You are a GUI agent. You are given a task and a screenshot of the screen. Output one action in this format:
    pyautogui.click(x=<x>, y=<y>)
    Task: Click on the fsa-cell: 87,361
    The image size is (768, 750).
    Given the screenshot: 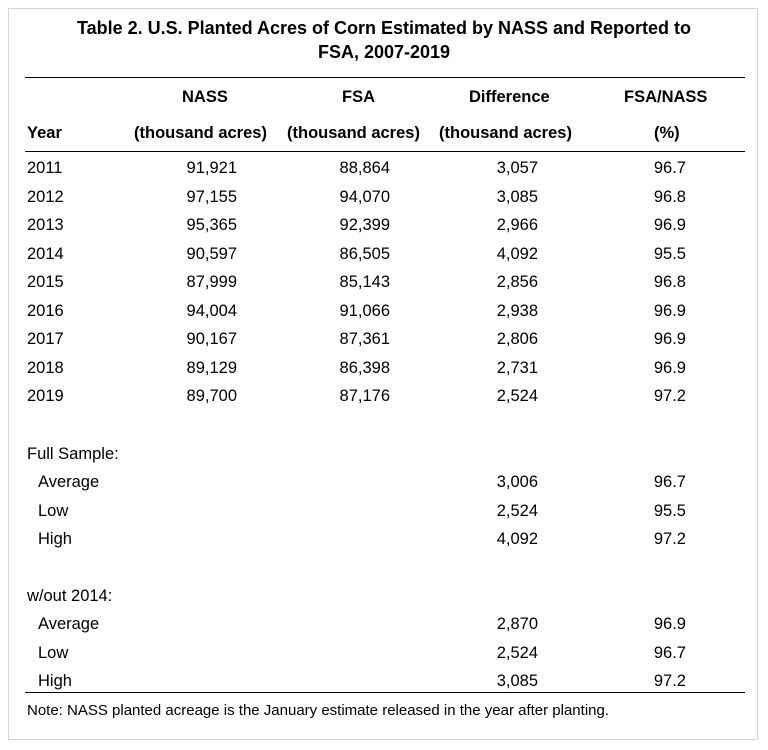 What is the action you would take?
    pyautogui.click(x=364, y=339)
    